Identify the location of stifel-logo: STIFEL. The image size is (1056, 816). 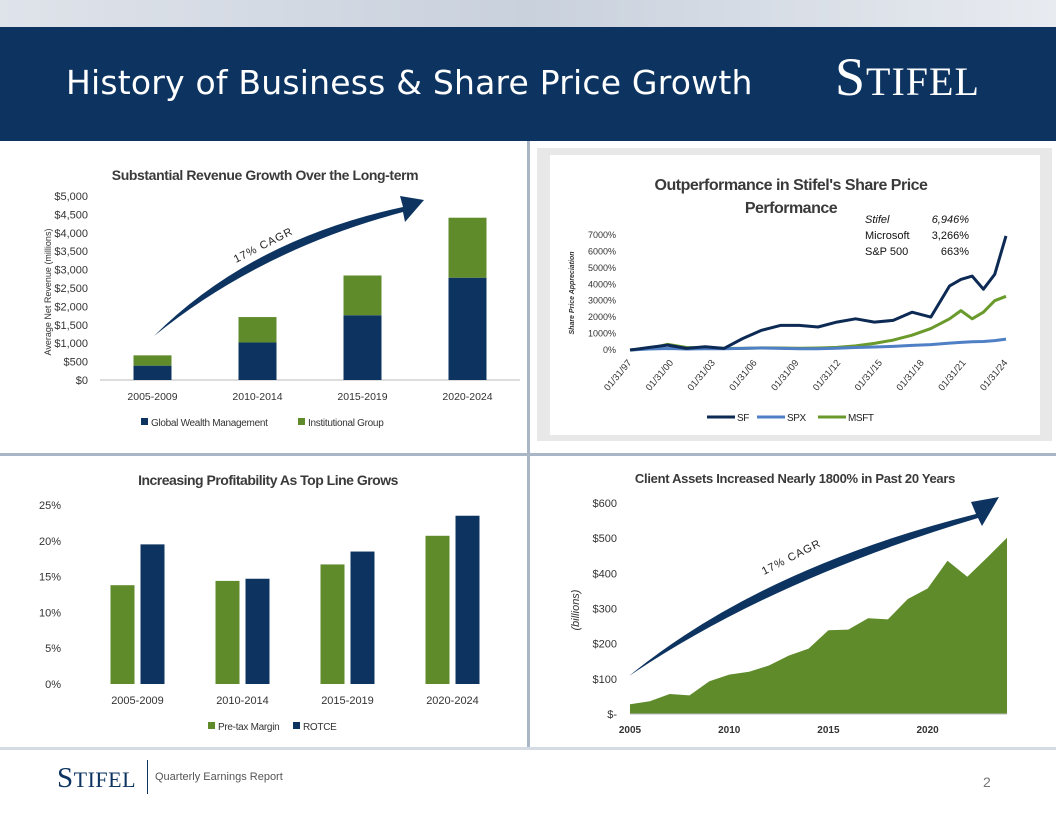
(907, 79).